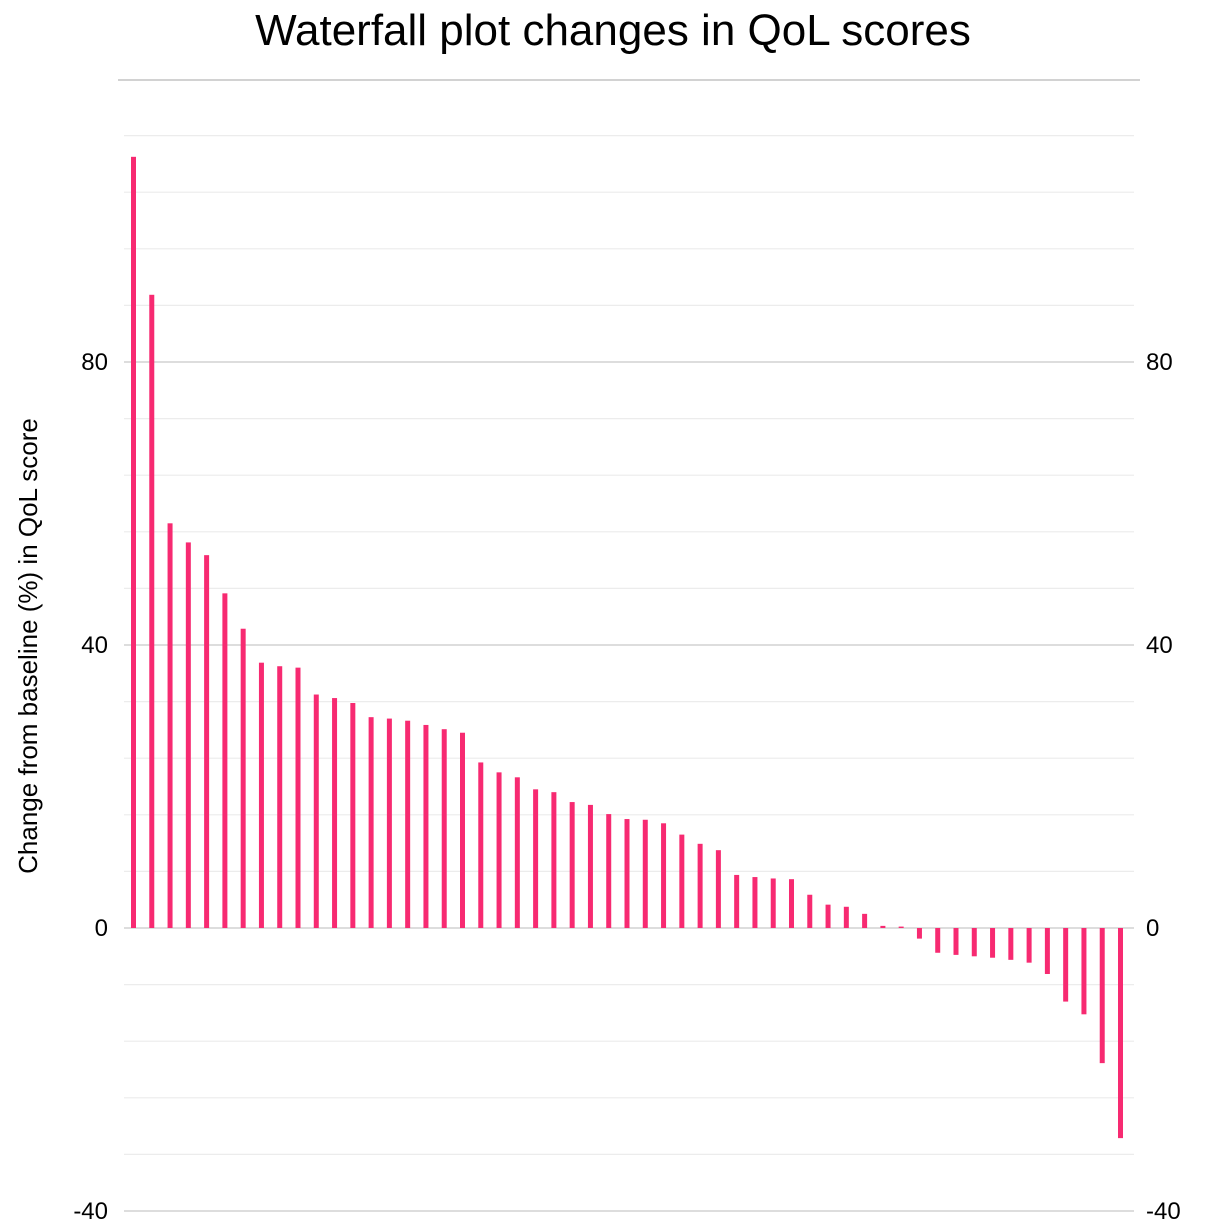 The width and height of the screenshot is (1226, 1226). I want to click on left-y-axis: -40 0 40 80, so click(90, 787).